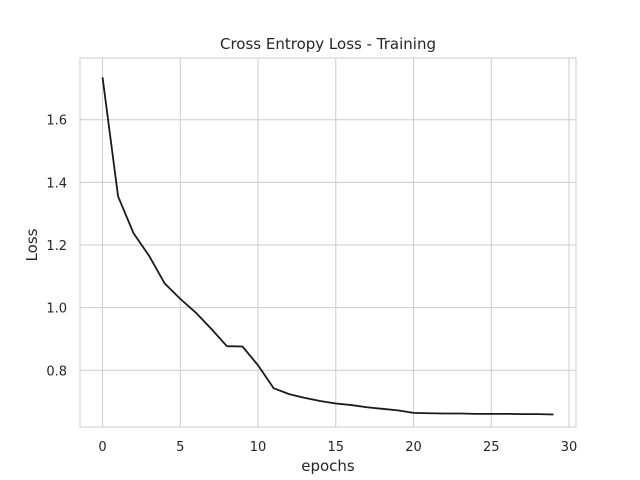  I want to click on x-tick-label: 0, so click(102, 447).